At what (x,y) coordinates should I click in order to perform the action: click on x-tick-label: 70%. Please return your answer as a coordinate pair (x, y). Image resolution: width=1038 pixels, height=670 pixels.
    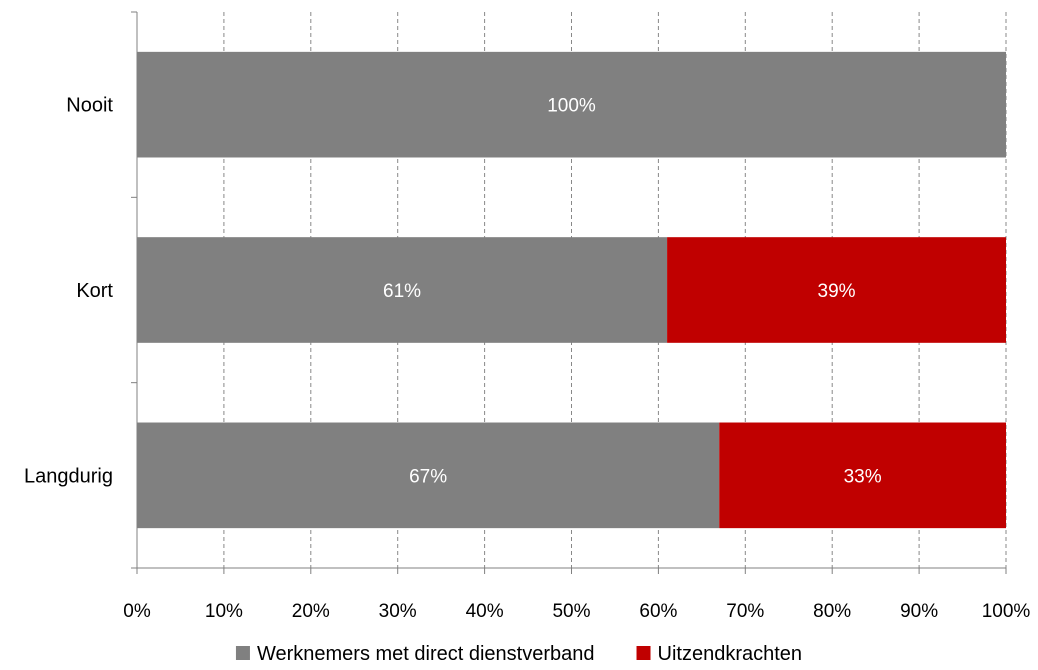
    Looking at the image, I should click on (745, 611).